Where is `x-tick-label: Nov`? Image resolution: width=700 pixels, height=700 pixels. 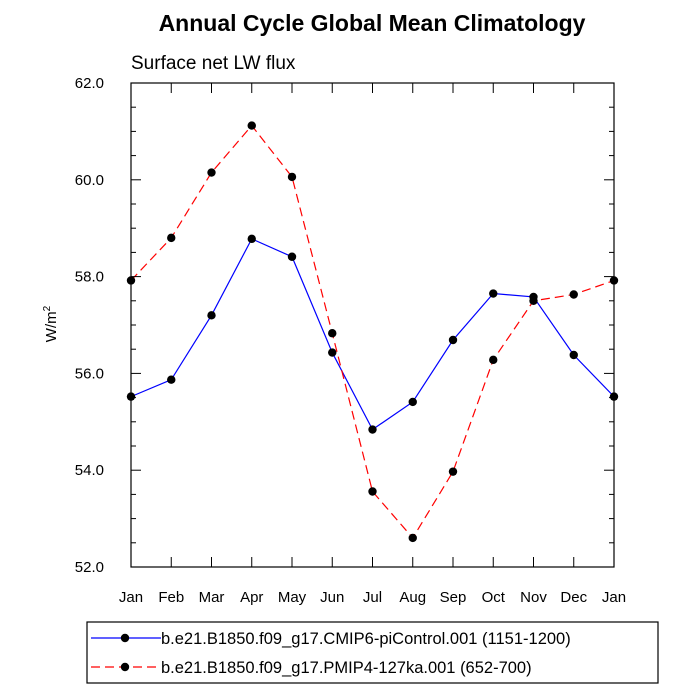
x-tick-label: Nov is located at coordinates (533, 597).